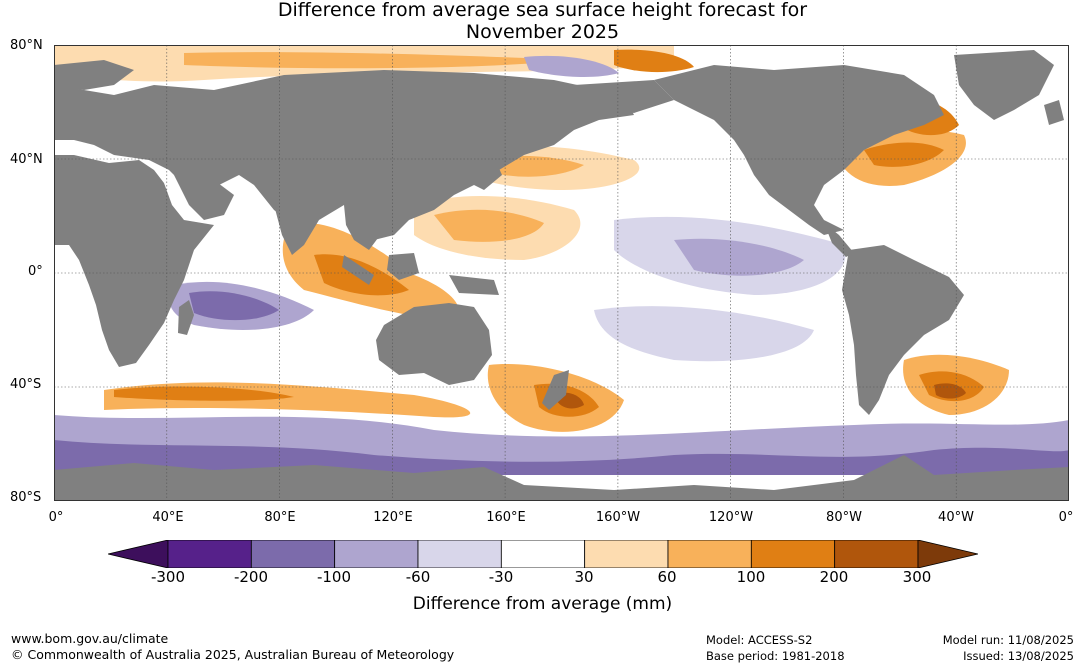 Image resolution: width=1085 pixels, height=667 pixels. I want to click on colorbar-tick-label: 100, so click(751, 577).